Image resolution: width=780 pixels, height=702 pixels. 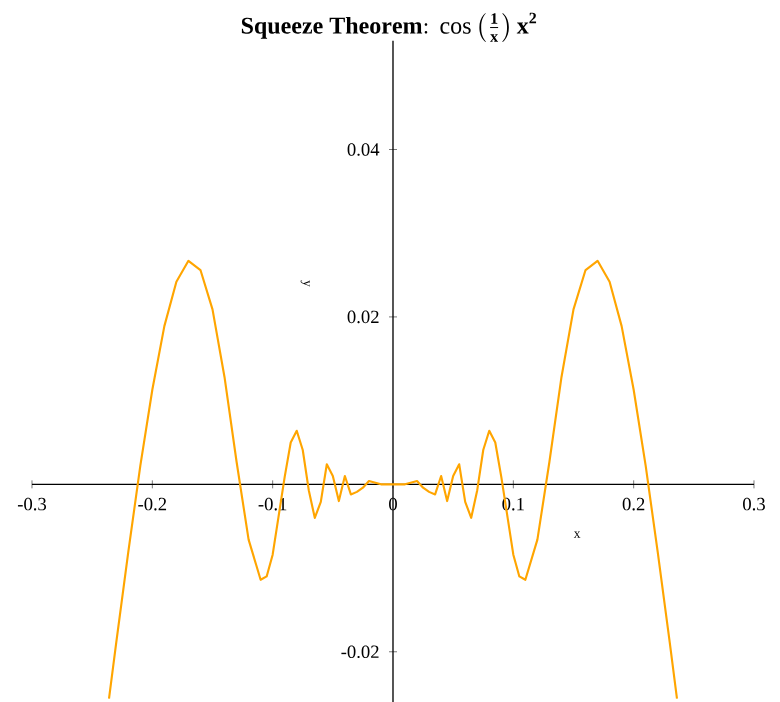 I want to click on y-tick-label: -0.02, so click(x=360, y=652).